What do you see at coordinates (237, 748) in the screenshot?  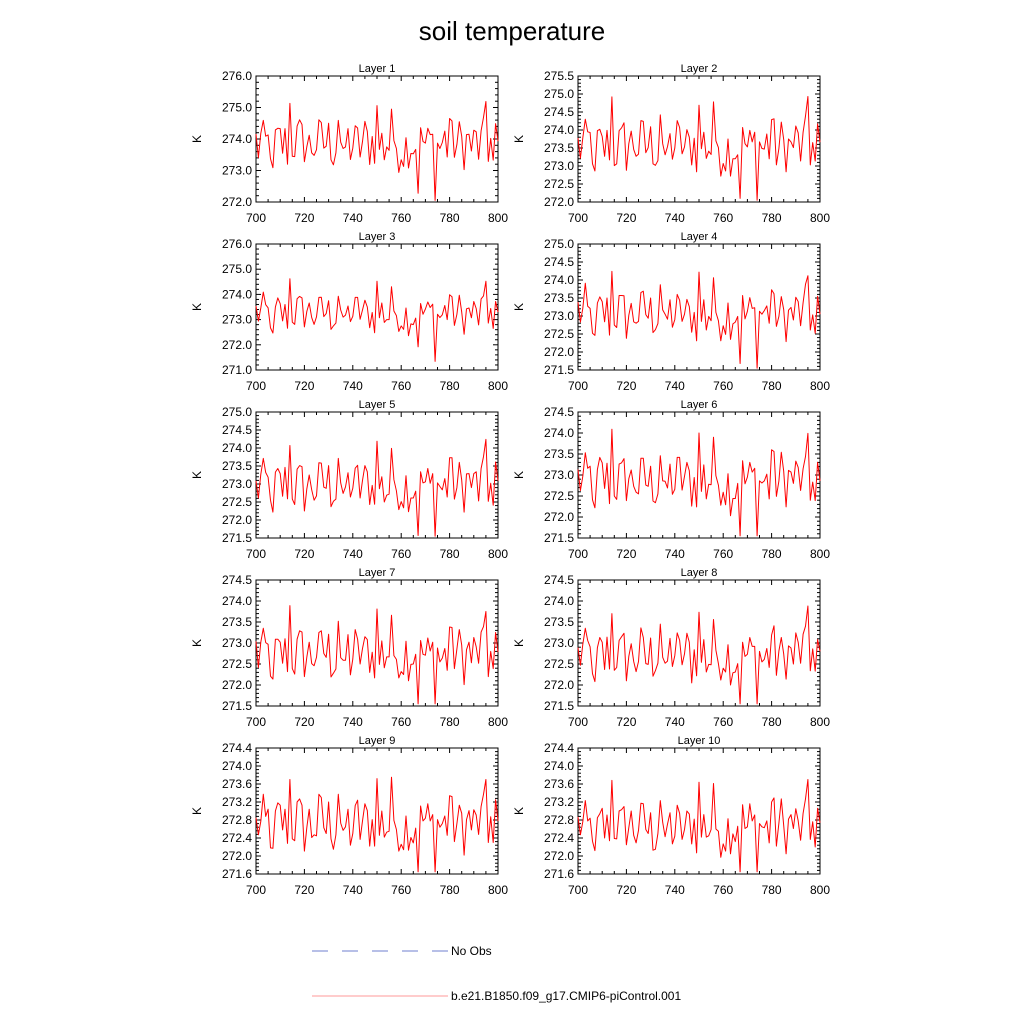 I see `y-tick-label: 274.4` at bounding box center [237, 748].